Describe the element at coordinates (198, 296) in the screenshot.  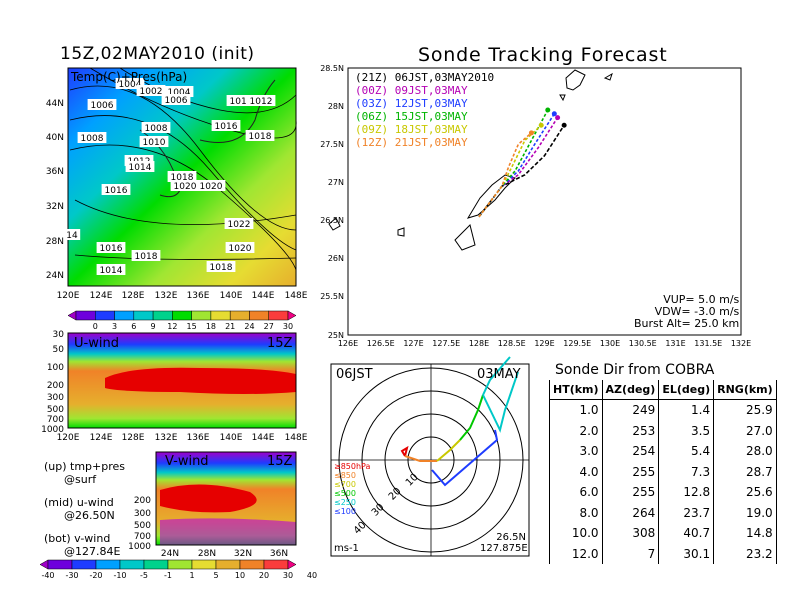
I see `temp-lon-tick: 136E` at that location.